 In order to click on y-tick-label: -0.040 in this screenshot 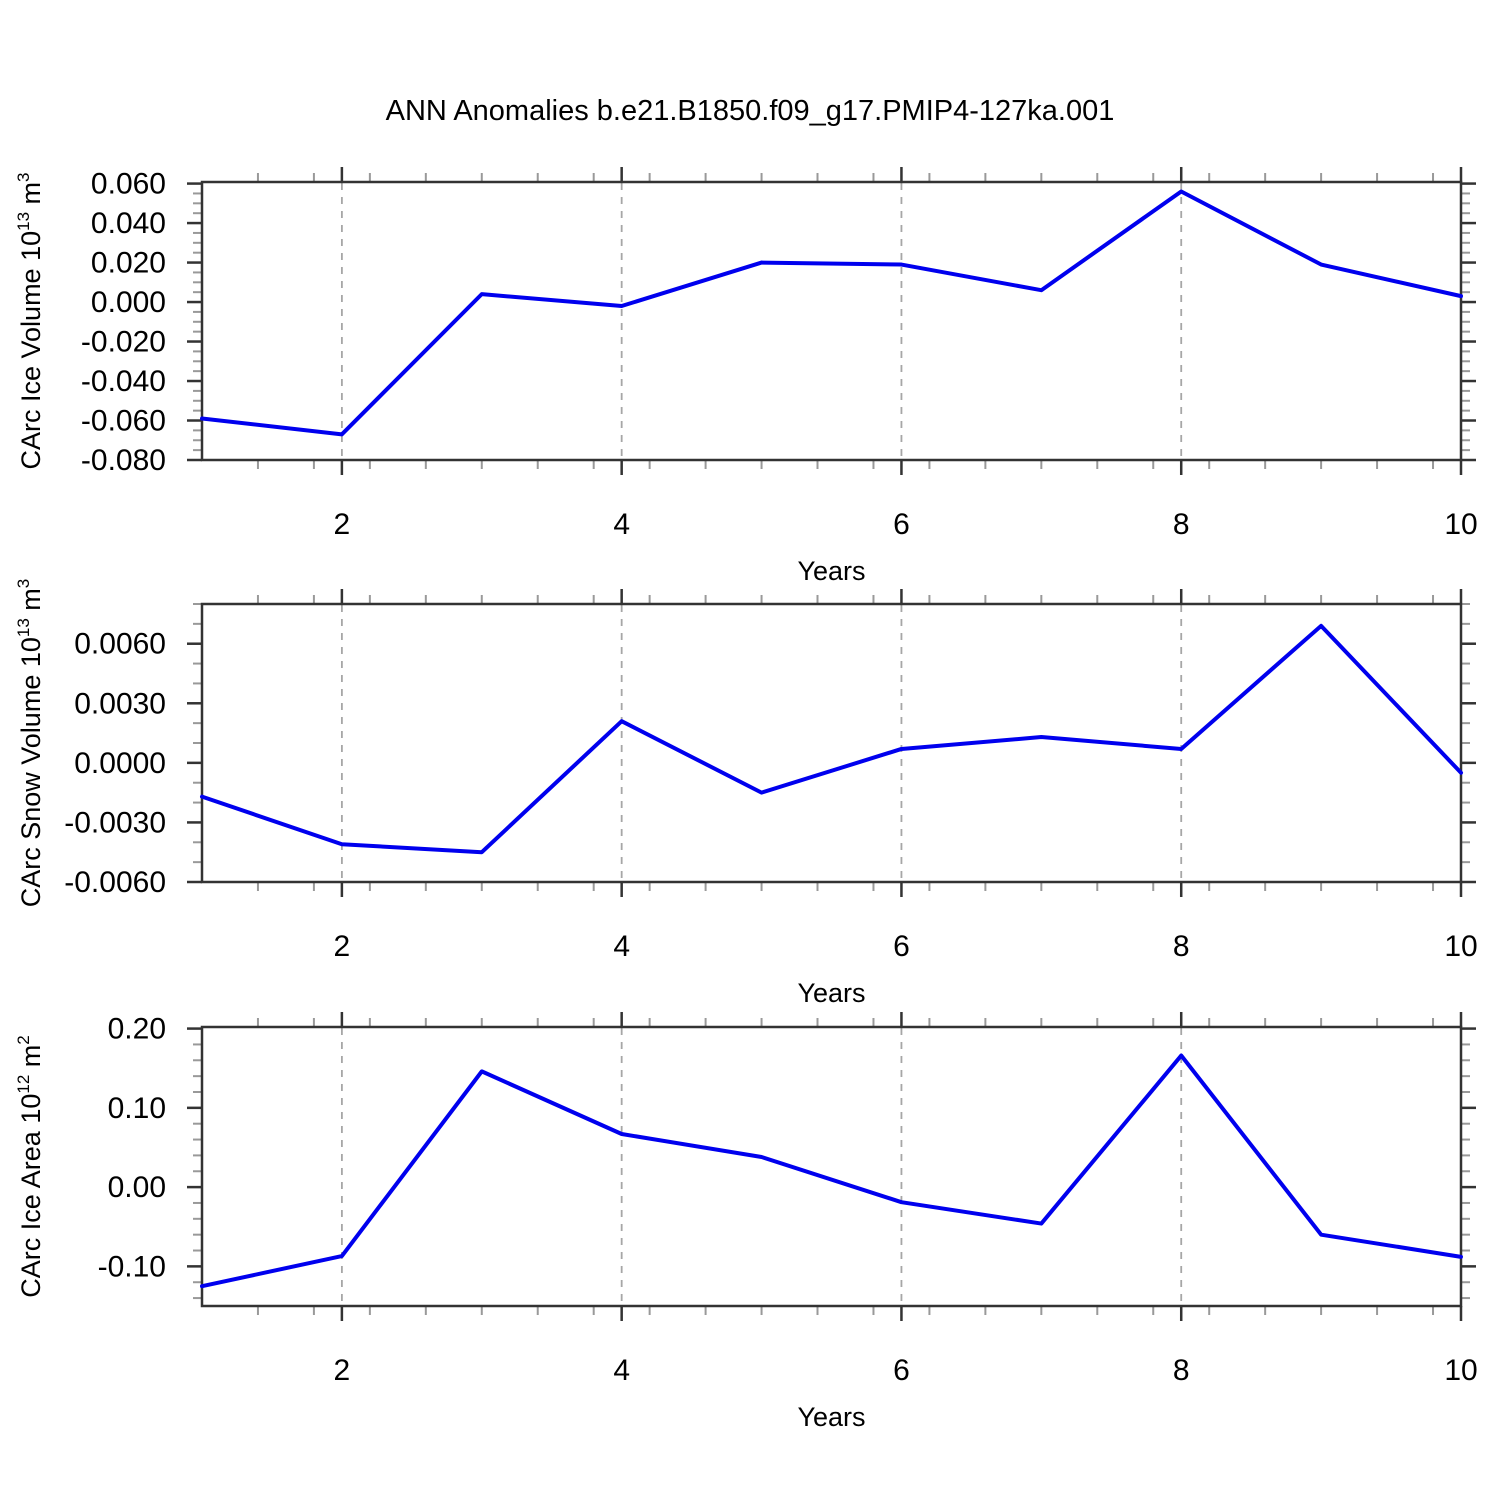, I will do `click(123, 381)`.